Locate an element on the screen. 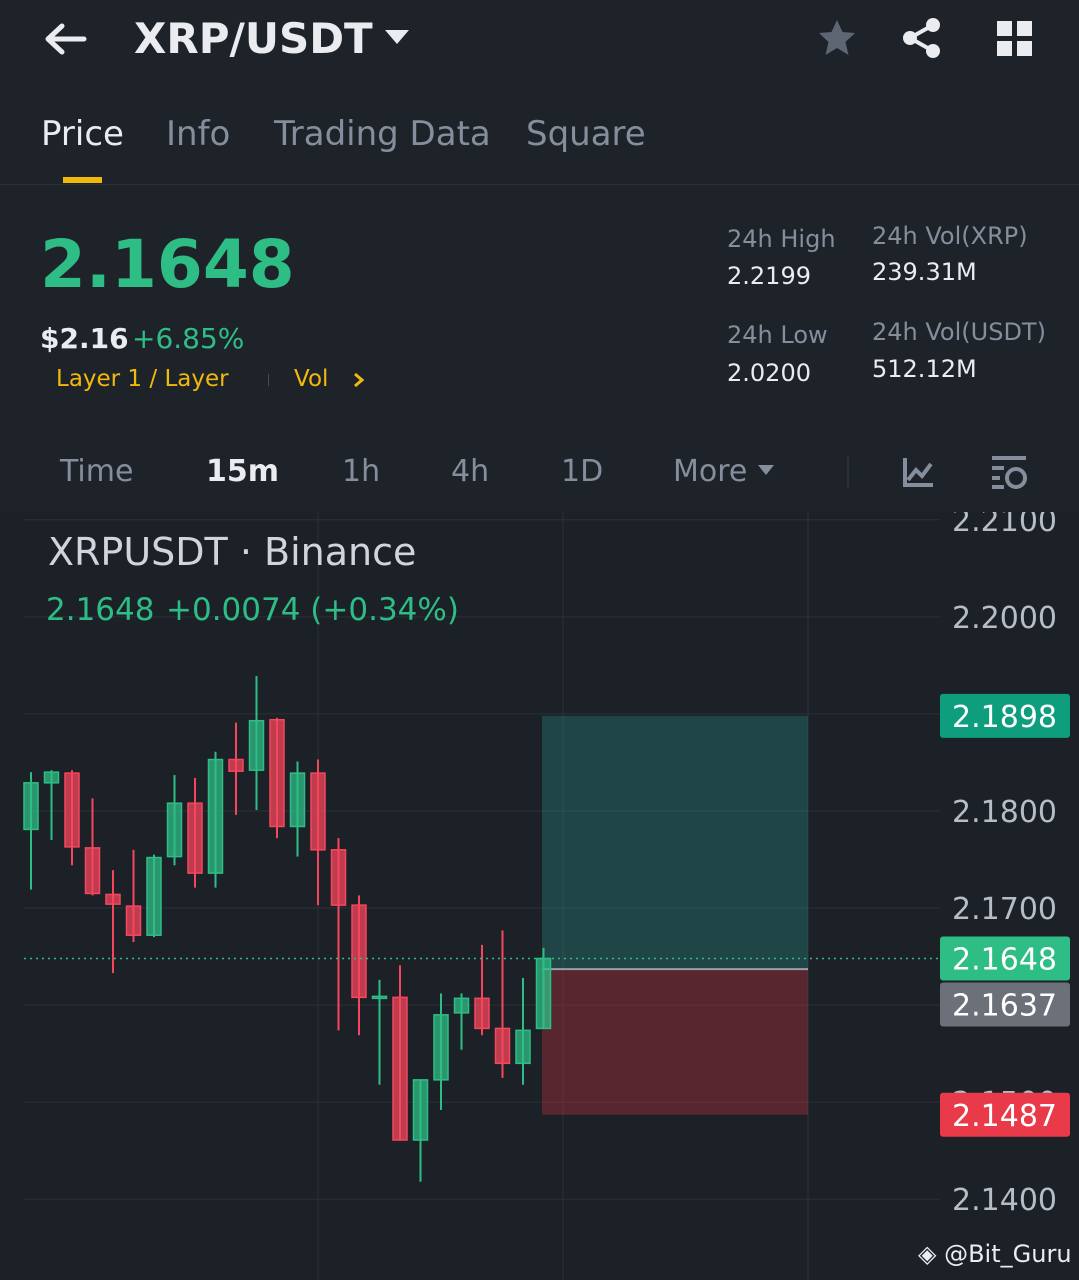 The height and width of the screenshot is (1280, 1079). watermark: ◈ @Bit_Guru is located at coordinates (995, 1254).